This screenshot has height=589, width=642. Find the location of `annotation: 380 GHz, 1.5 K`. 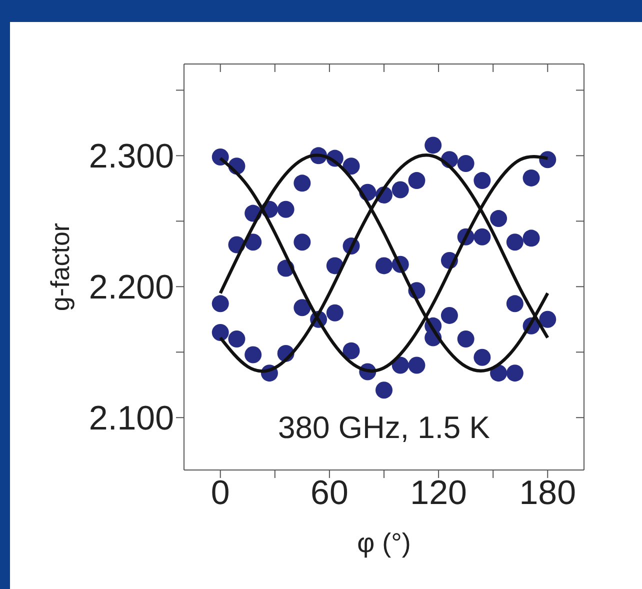

annotation: 380 GHz, 1.5 K is located at coordinates (384, 428).